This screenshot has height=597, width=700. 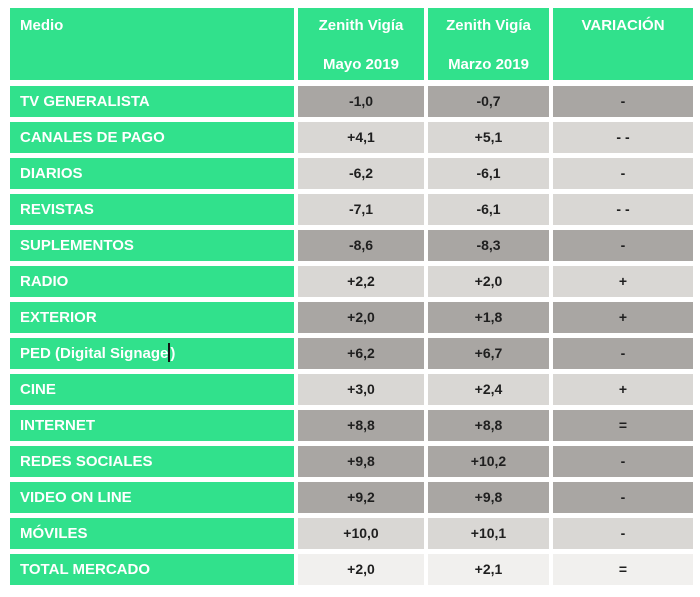 I want to click on row-label: INTERNET, so click(x=152, y=425).